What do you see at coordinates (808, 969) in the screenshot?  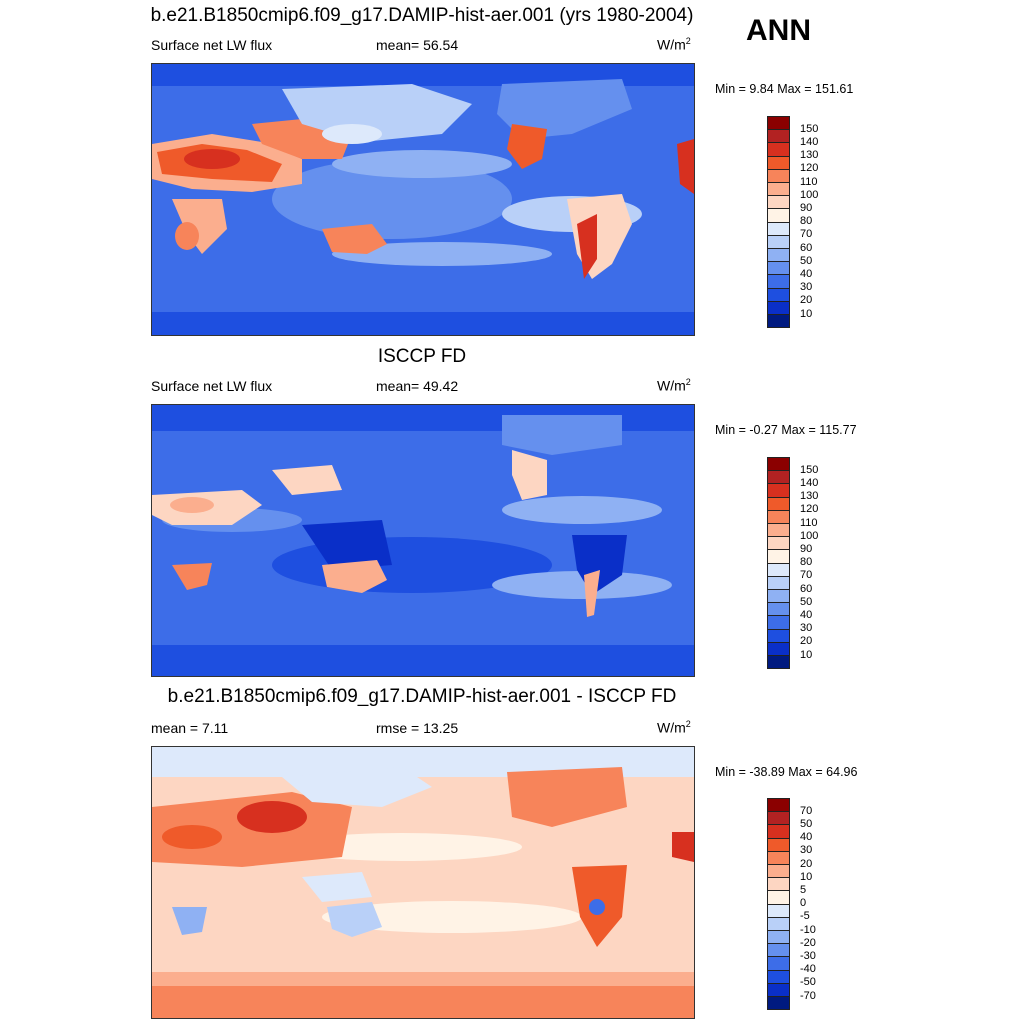 I see `colorbar-label: -40` at bounding box center [808, 969].